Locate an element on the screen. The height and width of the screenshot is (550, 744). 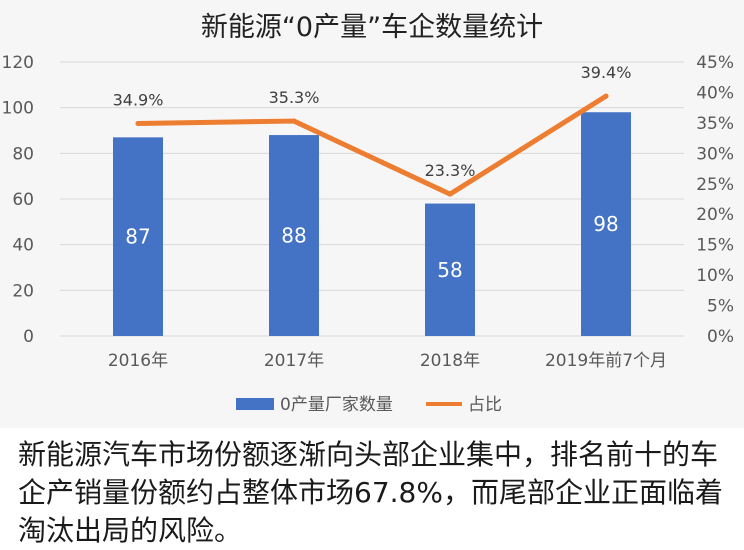
left-axis: 0 20 40 60 80 100 120 is located at coordinates (18, 200).